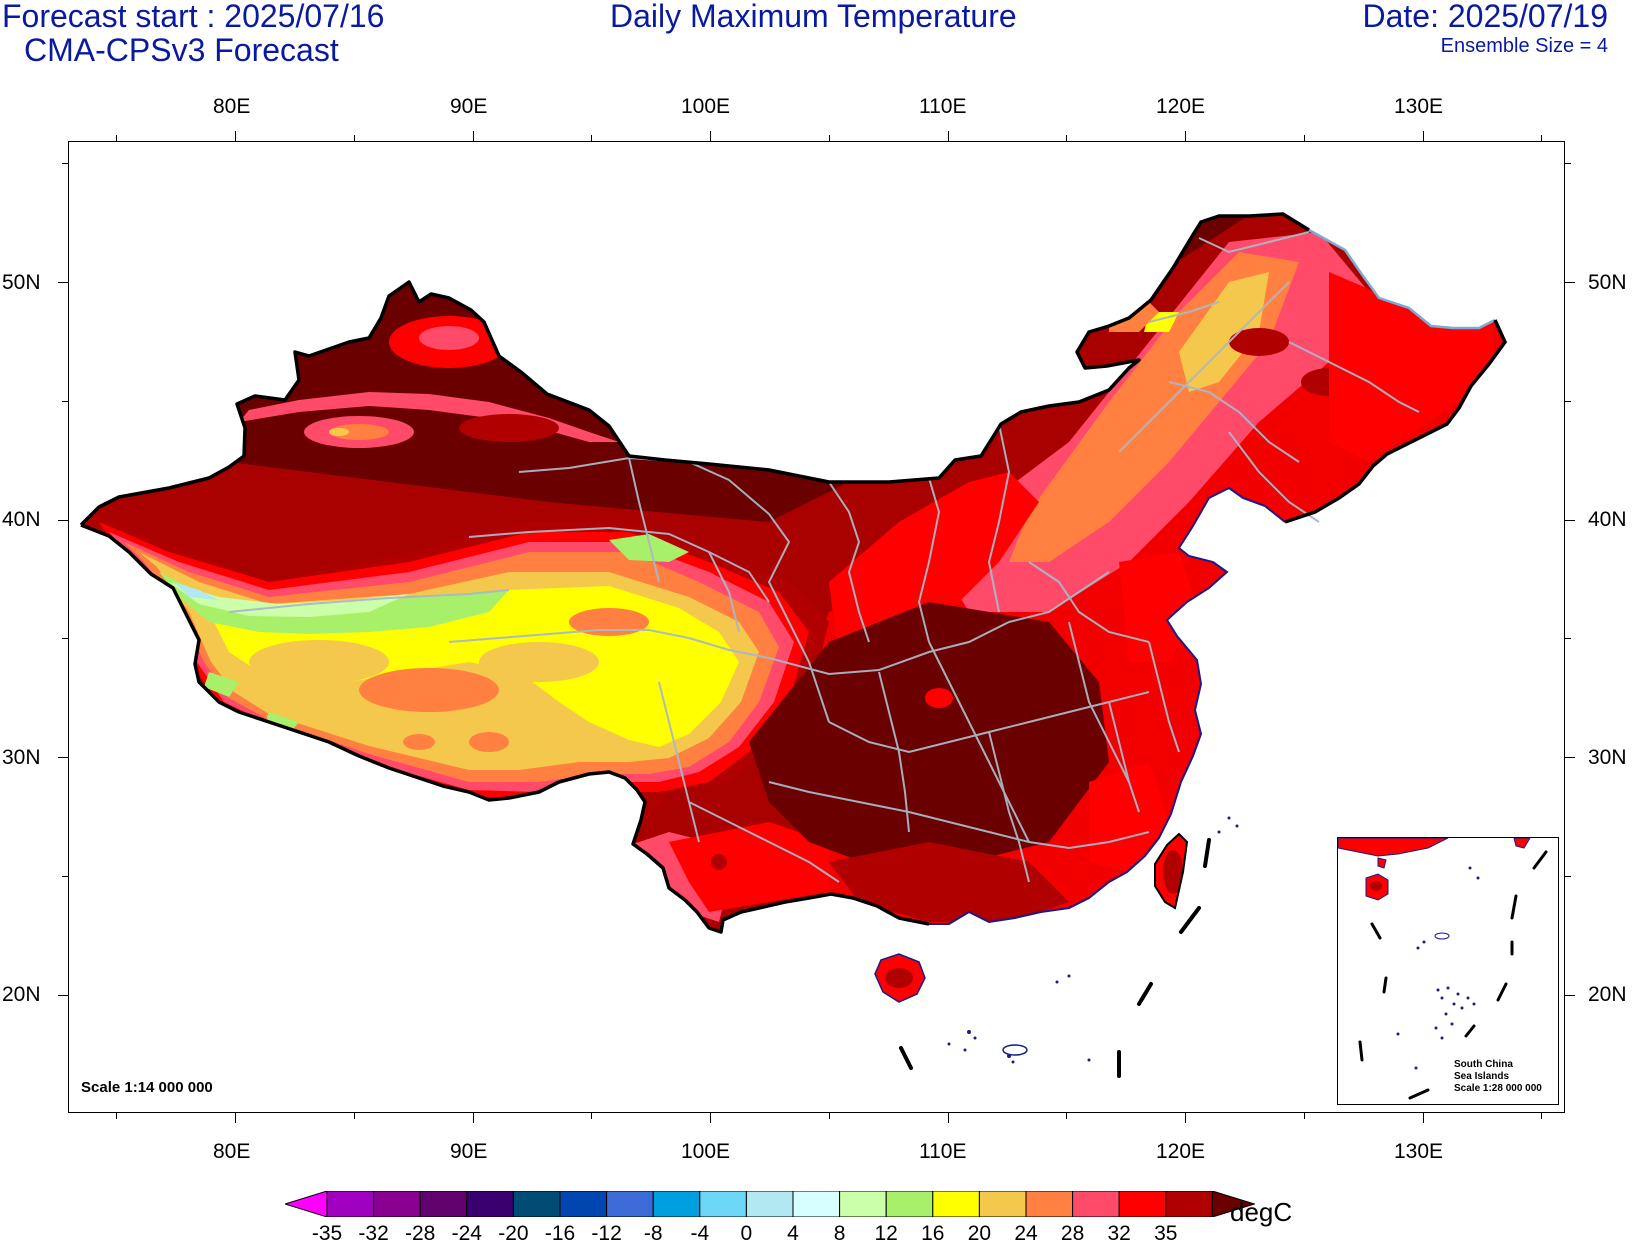 The image size is (1632, 1246). What do you see at coordinates (943, 1151) in the screenshot?
I see `lon-label-bottom: 110E` at bounding box center [943, 1151].